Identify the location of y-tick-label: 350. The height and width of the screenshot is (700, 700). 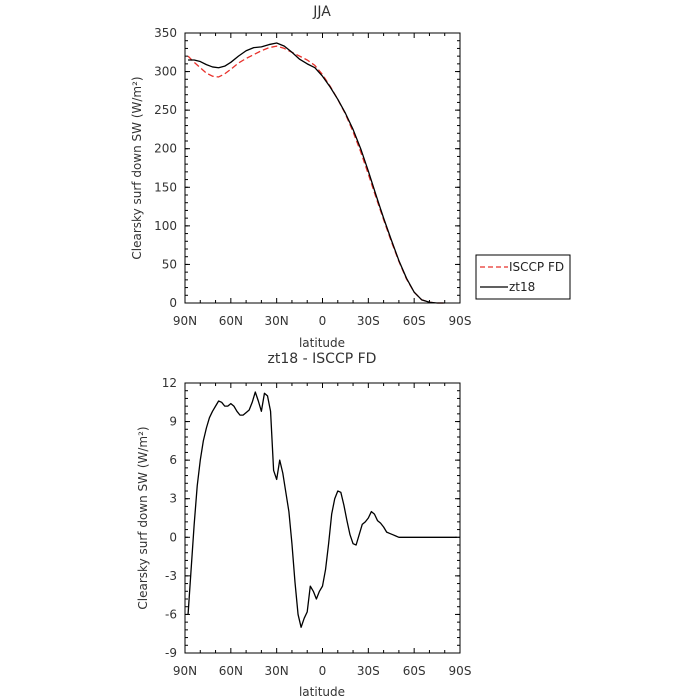
(165, 33).